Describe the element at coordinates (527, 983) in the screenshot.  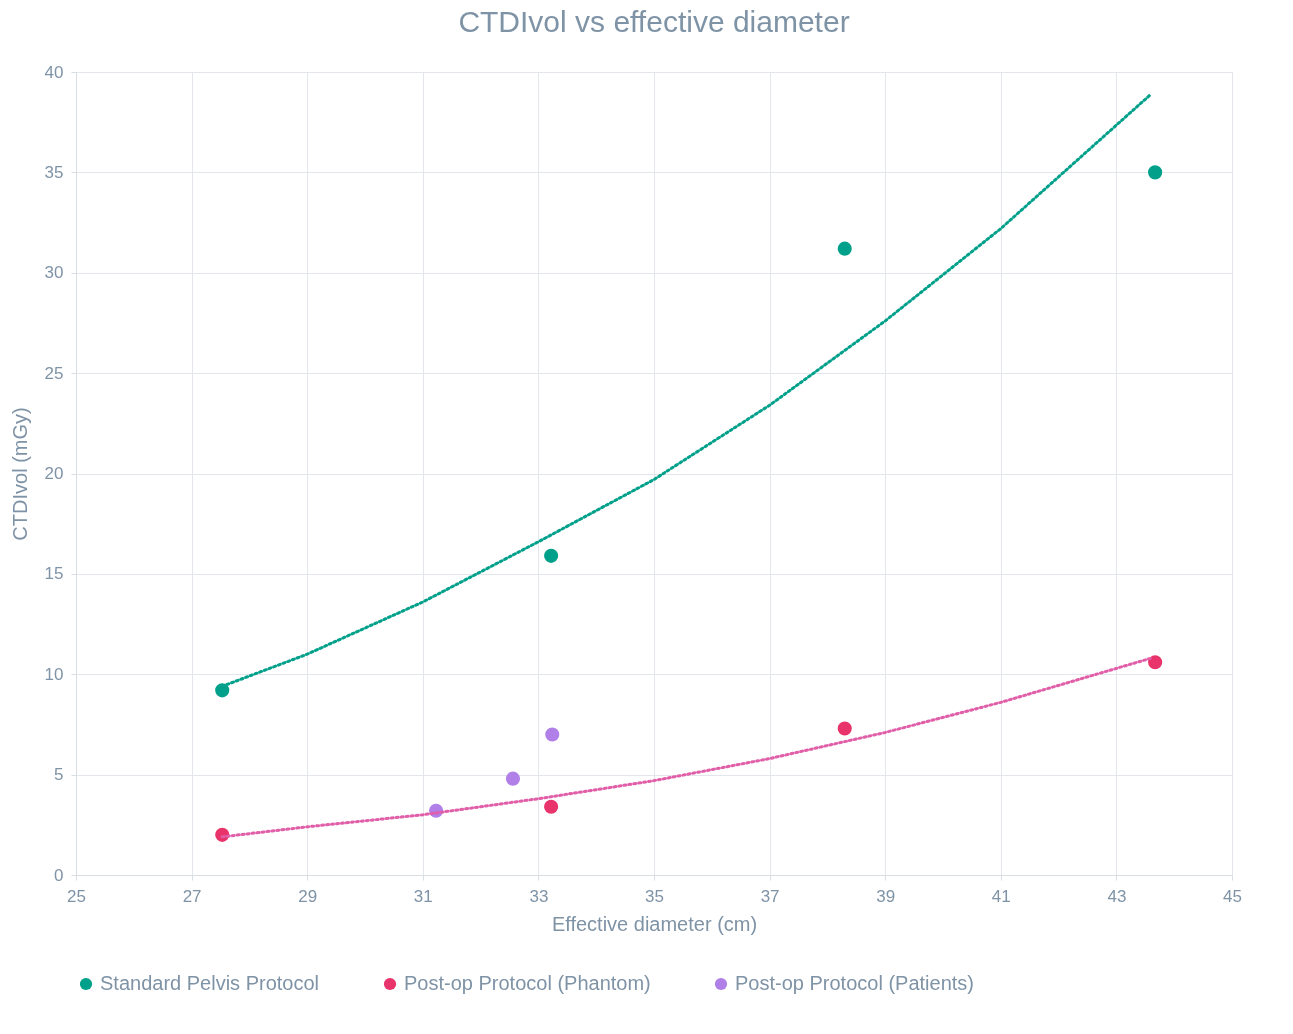
I see `legend-label: Post-op Protocol (Phantom)` at that location.